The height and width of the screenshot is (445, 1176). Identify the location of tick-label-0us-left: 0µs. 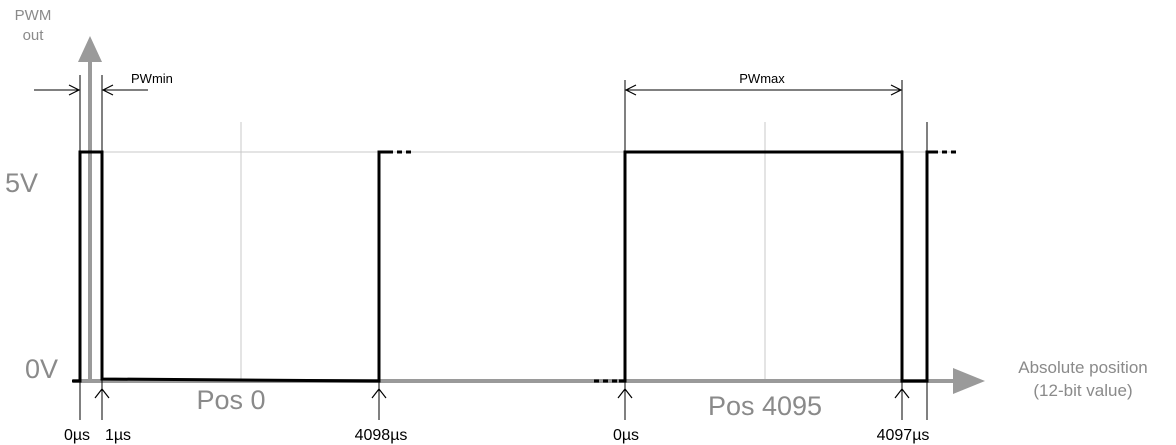
(77, 435).